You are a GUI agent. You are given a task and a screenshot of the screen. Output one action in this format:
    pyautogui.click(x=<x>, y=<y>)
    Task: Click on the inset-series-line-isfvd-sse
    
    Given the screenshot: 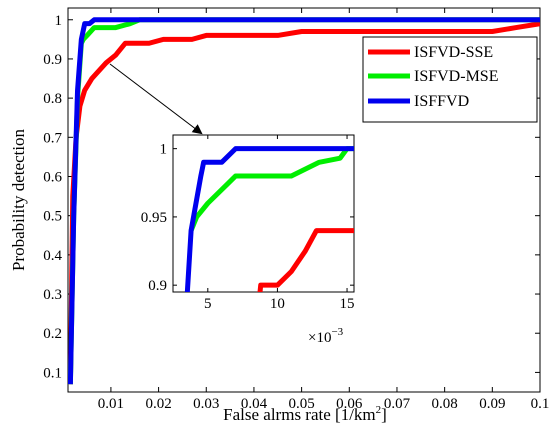 What is the action you would take?
    pyautogui.click(x=305, y=260)
    